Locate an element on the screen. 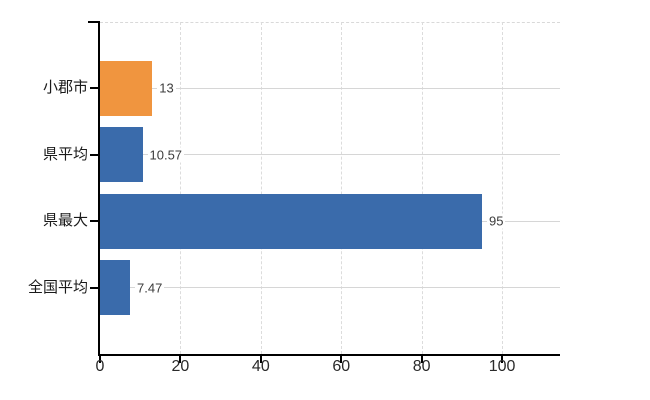 This screenshot has width=650, height=400. x-axis-line is located at coordinates (329, 355).